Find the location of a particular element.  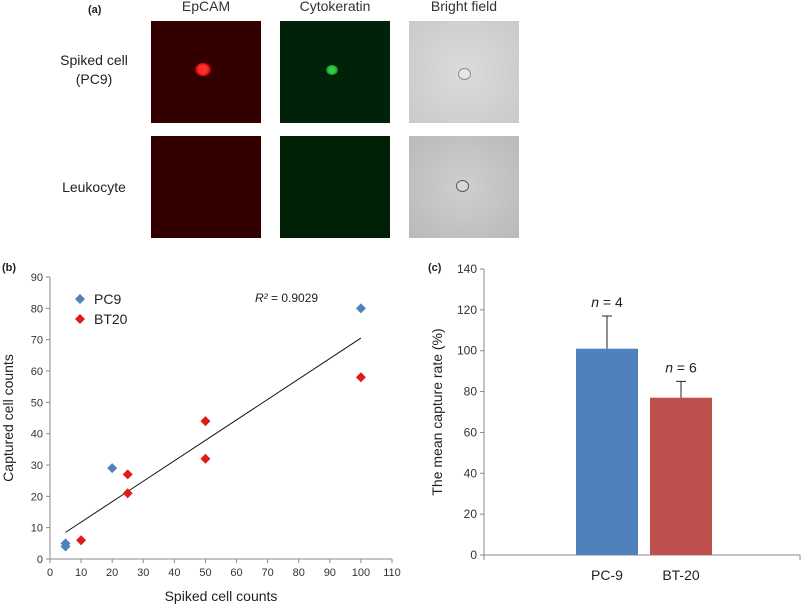

epcam-spiked-image is located at coordinates (206, 72).